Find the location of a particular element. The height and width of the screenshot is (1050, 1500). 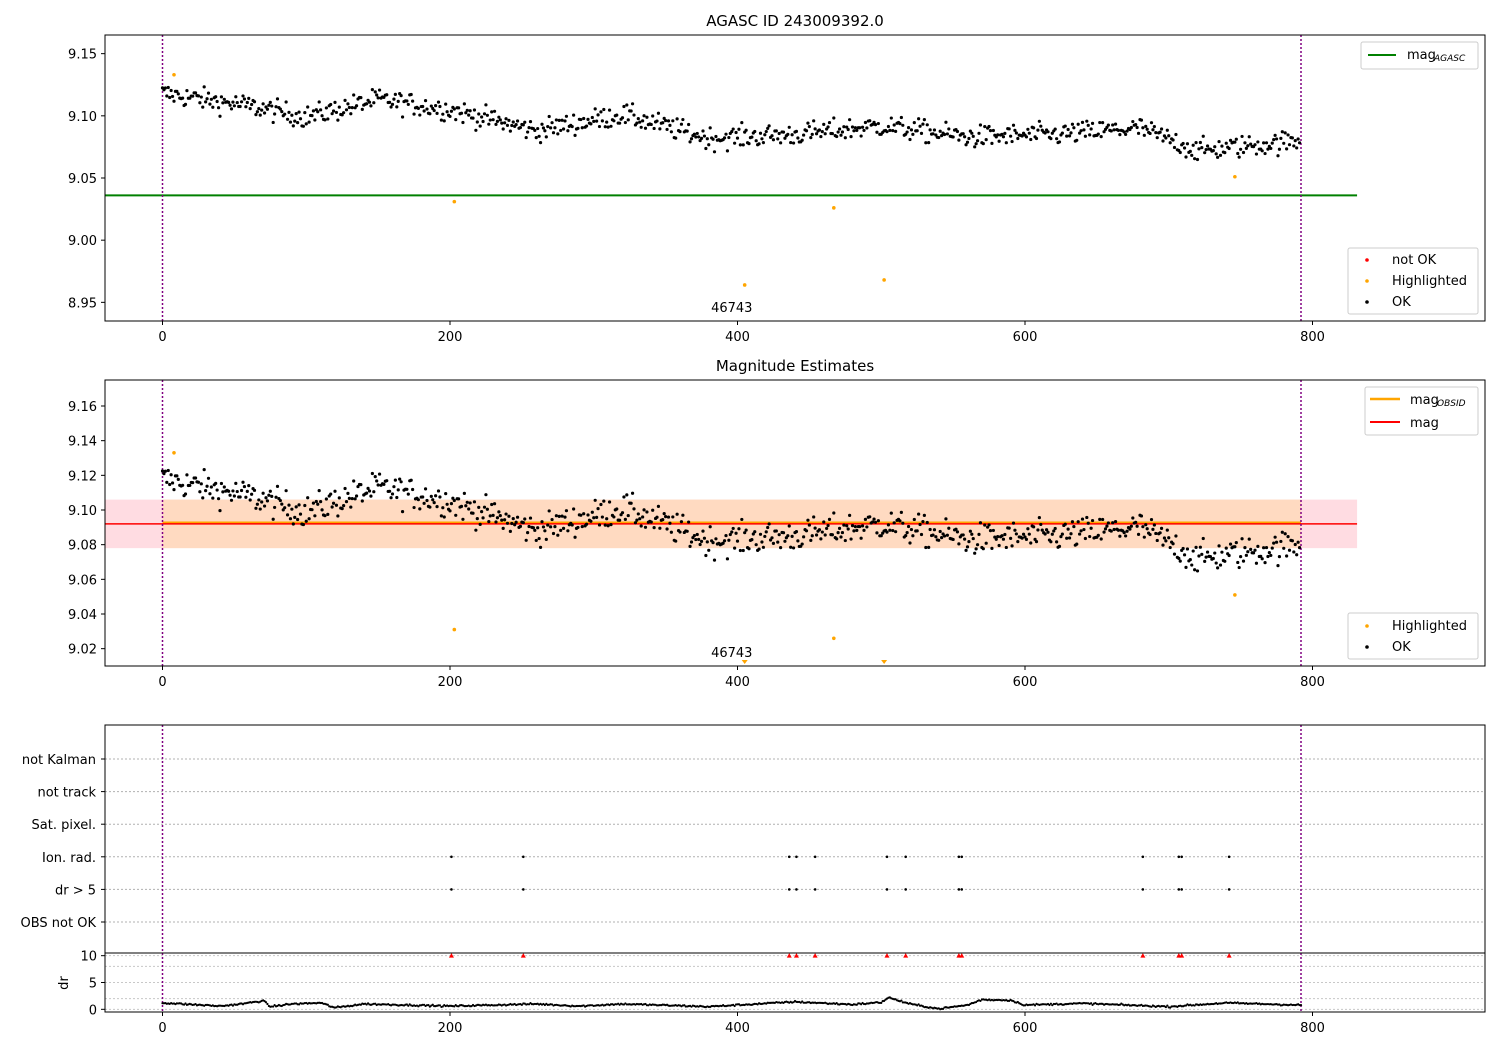

highlighted-point is located at coordinates (454, 201).